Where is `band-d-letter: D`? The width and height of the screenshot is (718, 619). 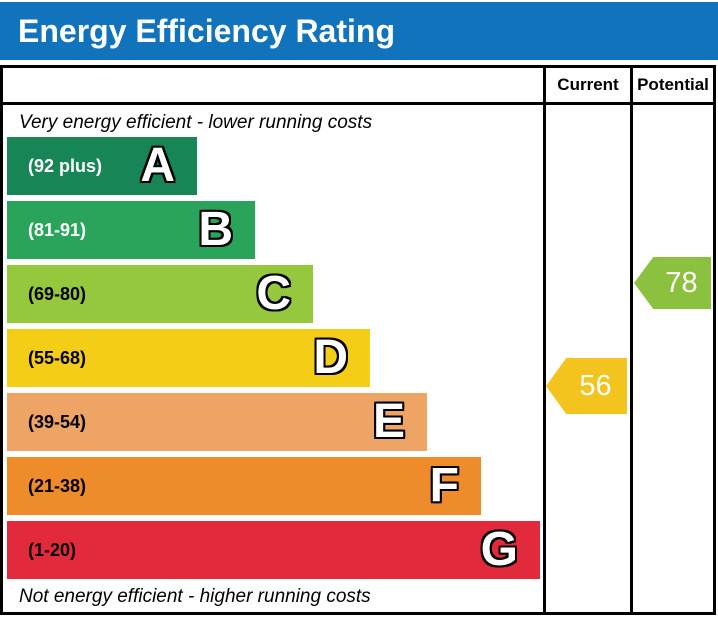 band-d-letter: D is located at coordinates (330, 357).